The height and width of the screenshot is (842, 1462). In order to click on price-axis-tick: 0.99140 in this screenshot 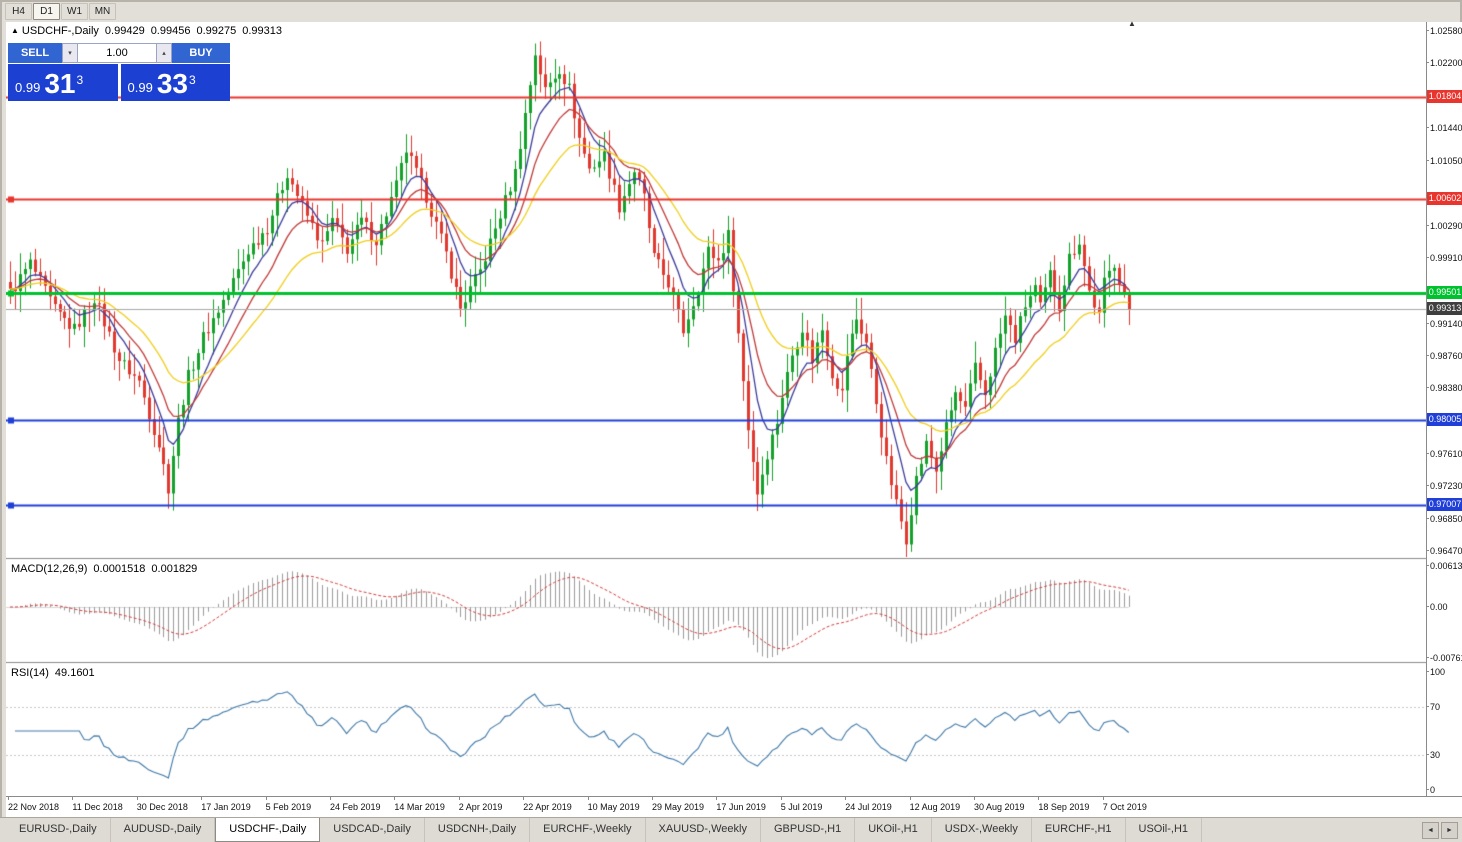, I will do `click(1444, 323)`.